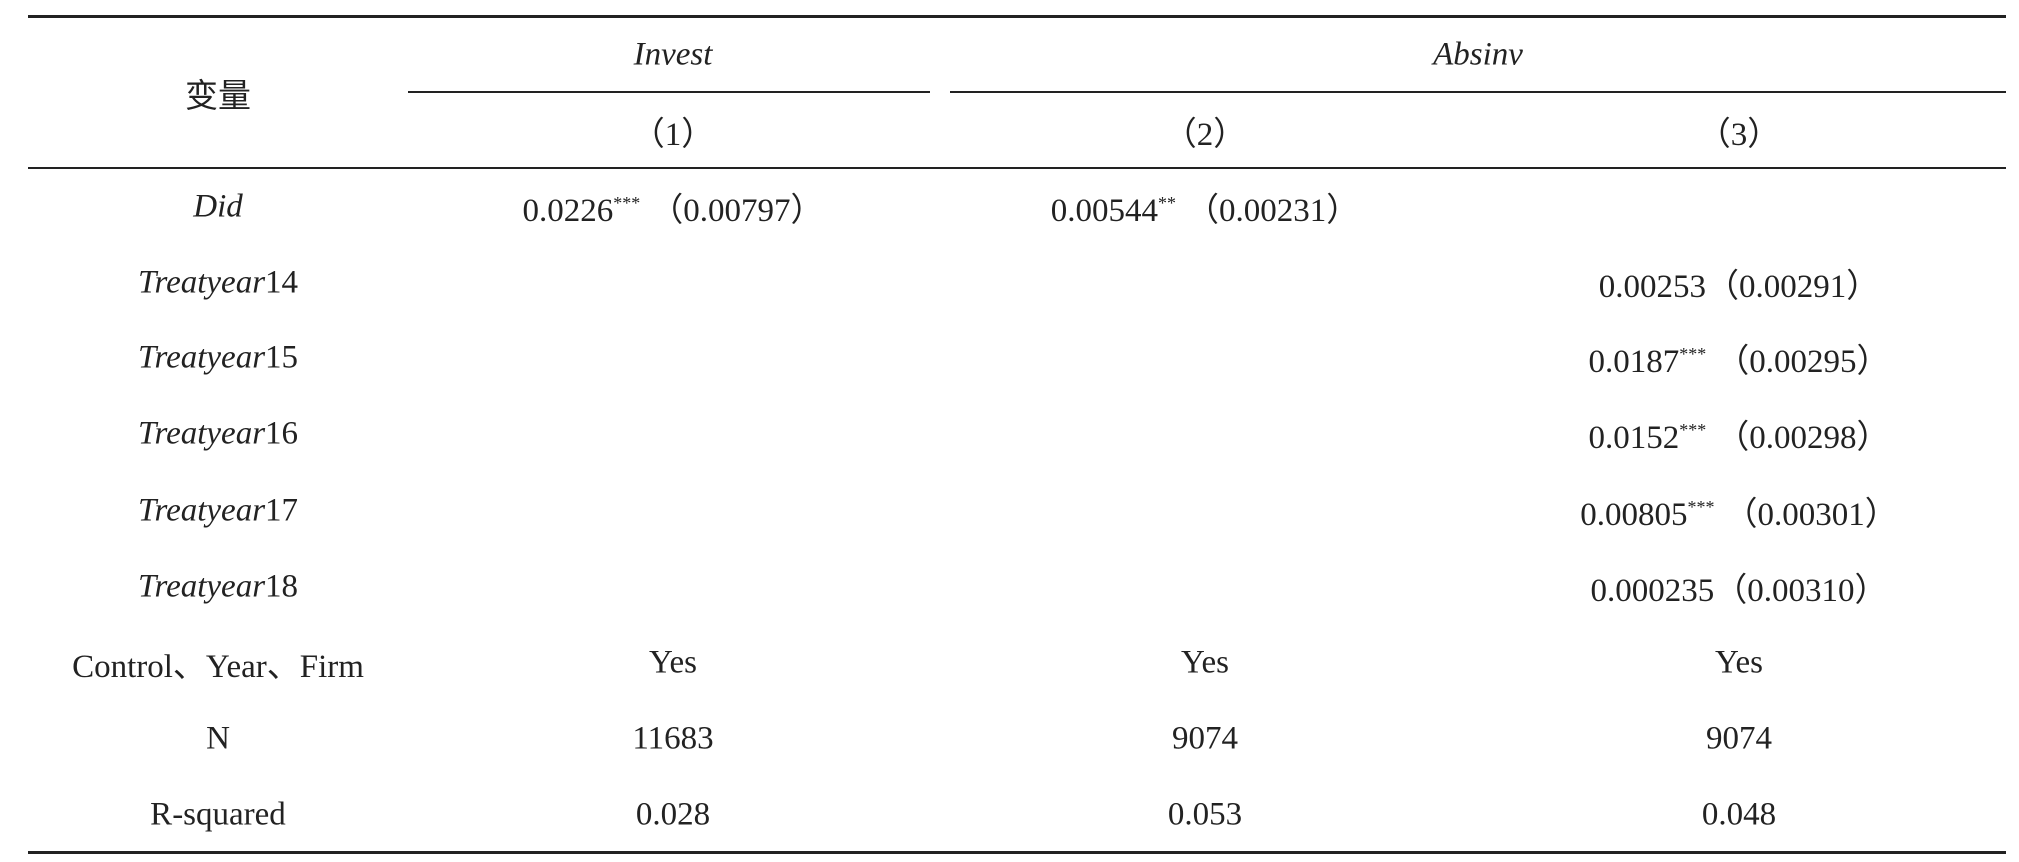  Describe the element at coordinates (568, 211) in the screenshot. I see `coefficient: 0.0226` at that location.